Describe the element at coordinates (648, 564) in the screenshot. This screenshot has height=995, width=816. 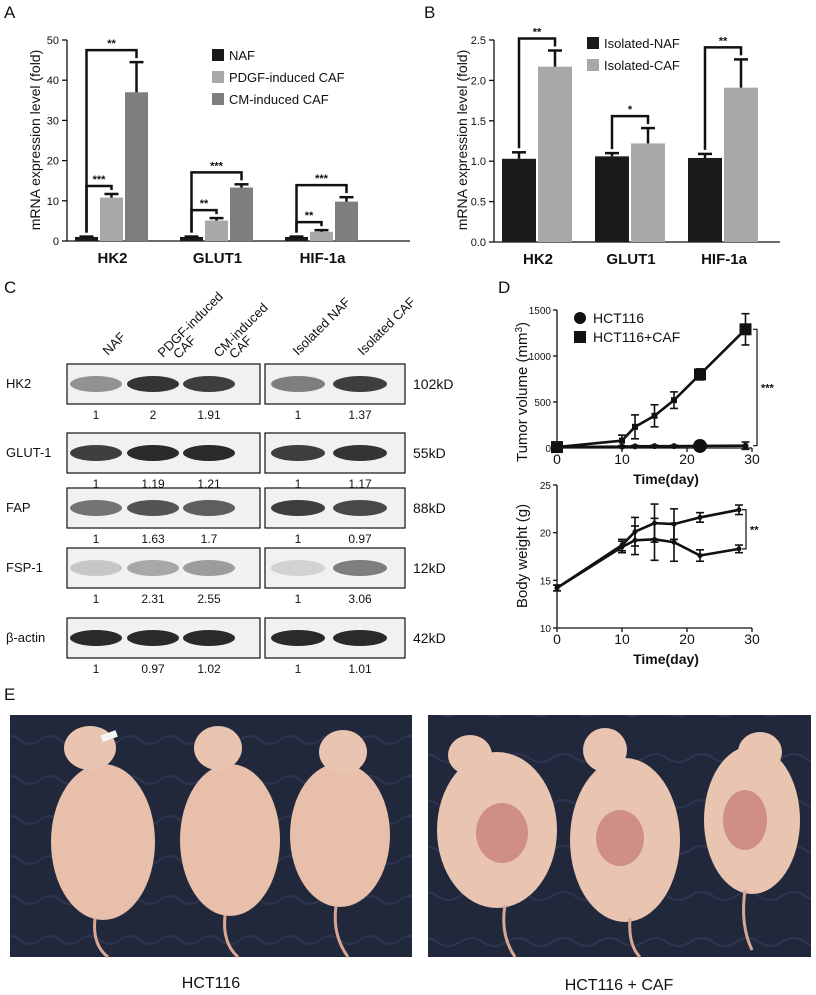
I see `chart-d-bottom-series-line` at that location.